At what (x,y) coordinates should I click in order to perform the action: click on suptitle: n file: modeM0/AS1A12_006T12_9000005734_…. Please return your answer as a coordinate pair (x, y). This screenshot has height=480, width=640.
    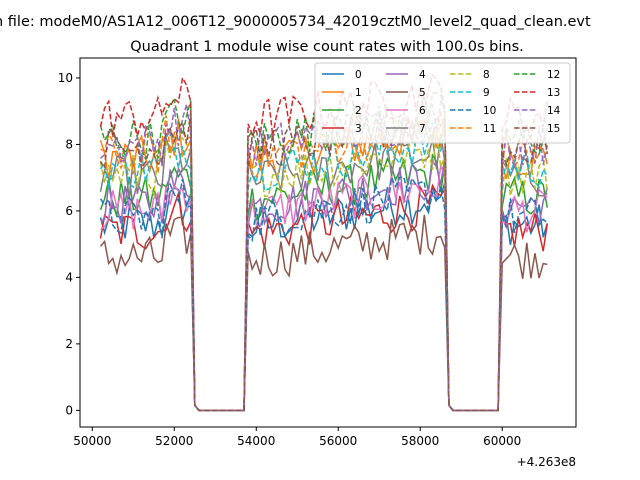
    Looking at the image, I should click on (295, 22).